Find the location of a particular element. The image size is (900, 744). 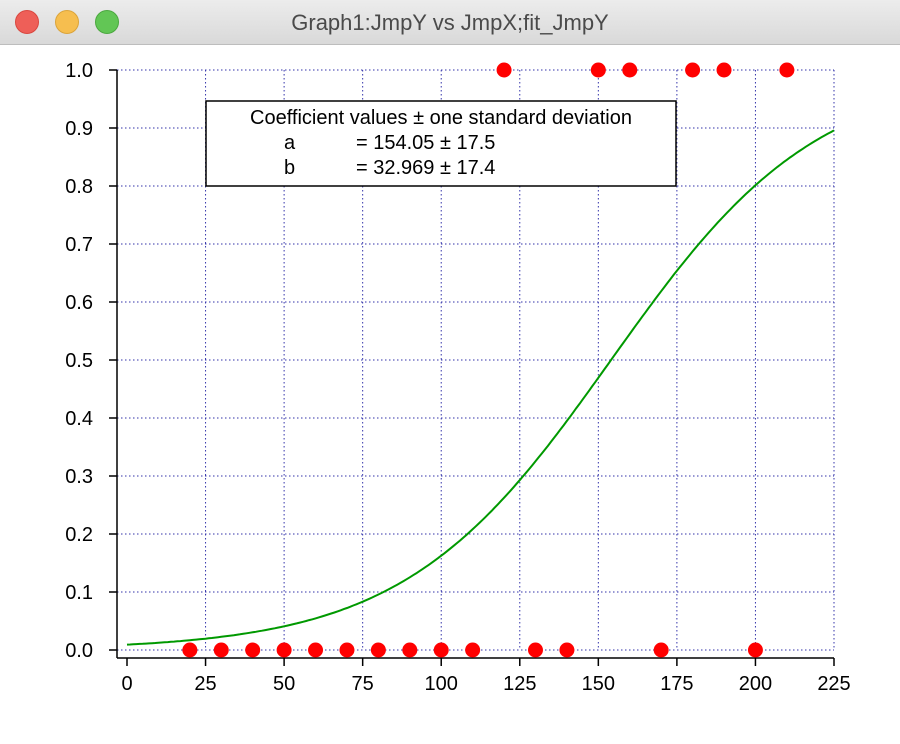

y-tick-label-8: 0.8 is located at coordinates (79, 187).